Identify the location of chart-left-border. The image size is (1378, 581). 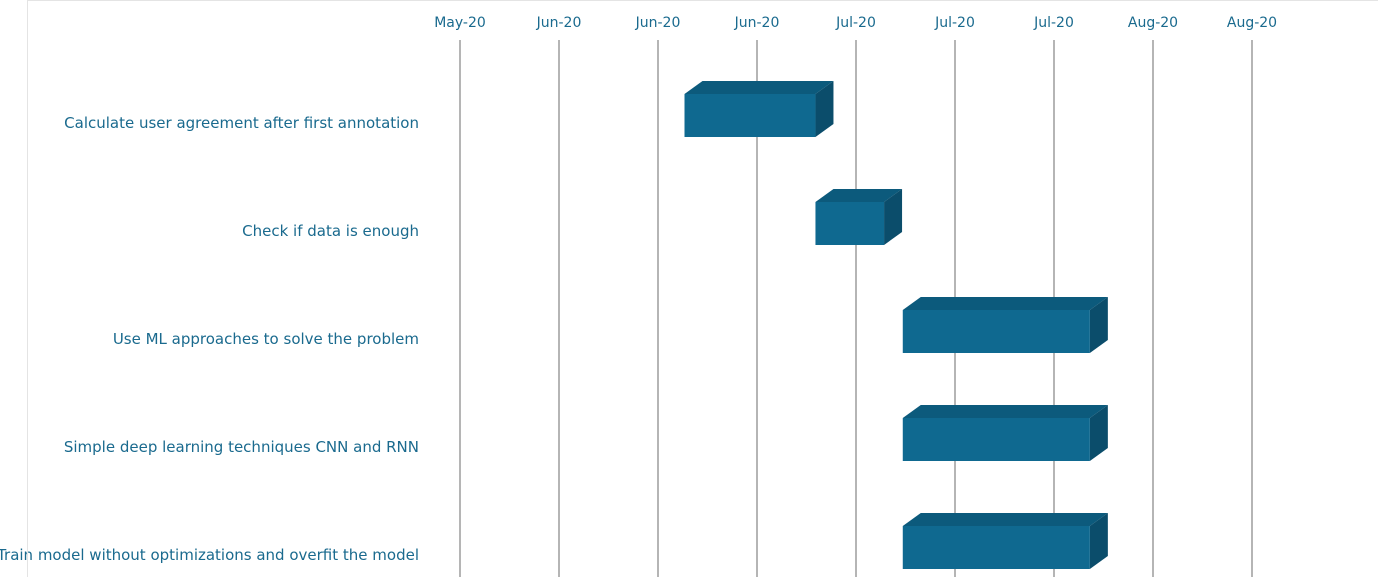
(27, 288).